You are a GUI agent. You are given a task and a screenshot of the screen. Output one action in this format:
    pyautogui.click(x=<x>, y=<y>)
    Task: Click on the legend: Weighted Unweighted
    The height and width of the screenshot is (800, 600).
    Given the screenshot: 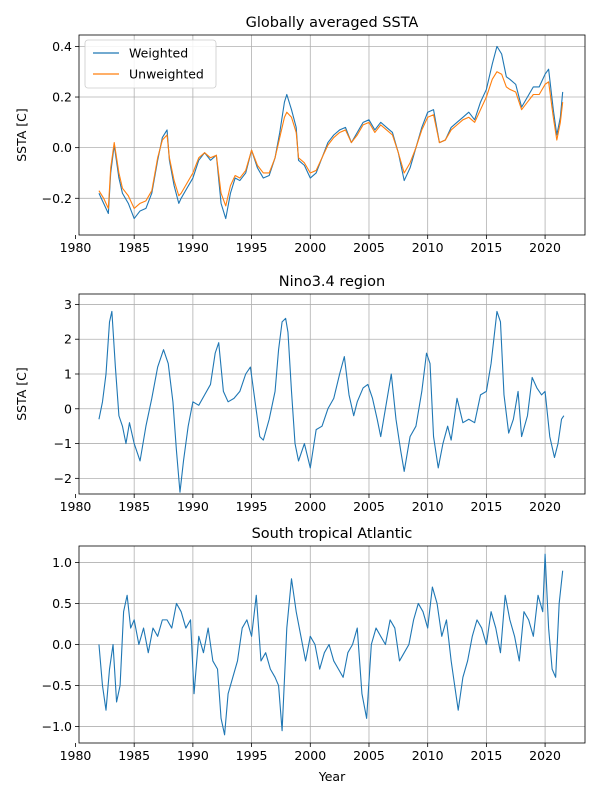 What is the action you would take?
    pyautogui.click(x=150, y=64)
    